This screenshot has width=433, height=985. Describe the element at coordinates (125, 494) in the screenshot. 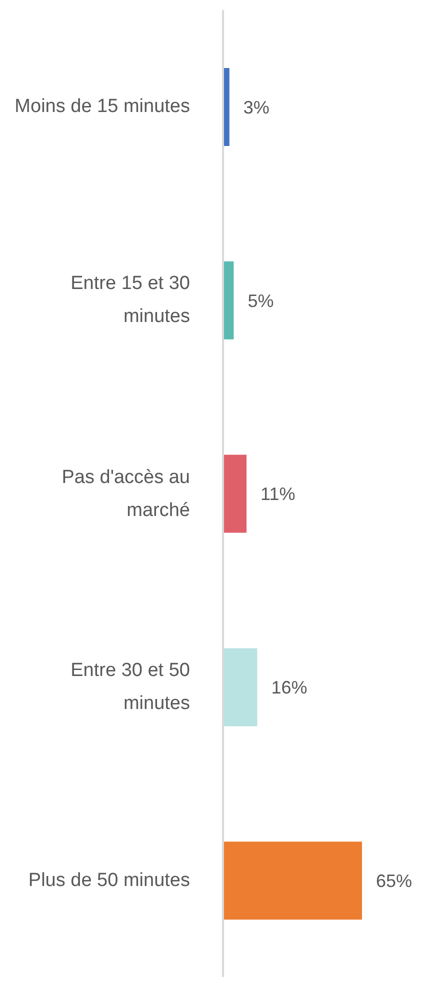

I see `y-tick-label: Pas d'accès au marché` at that location.